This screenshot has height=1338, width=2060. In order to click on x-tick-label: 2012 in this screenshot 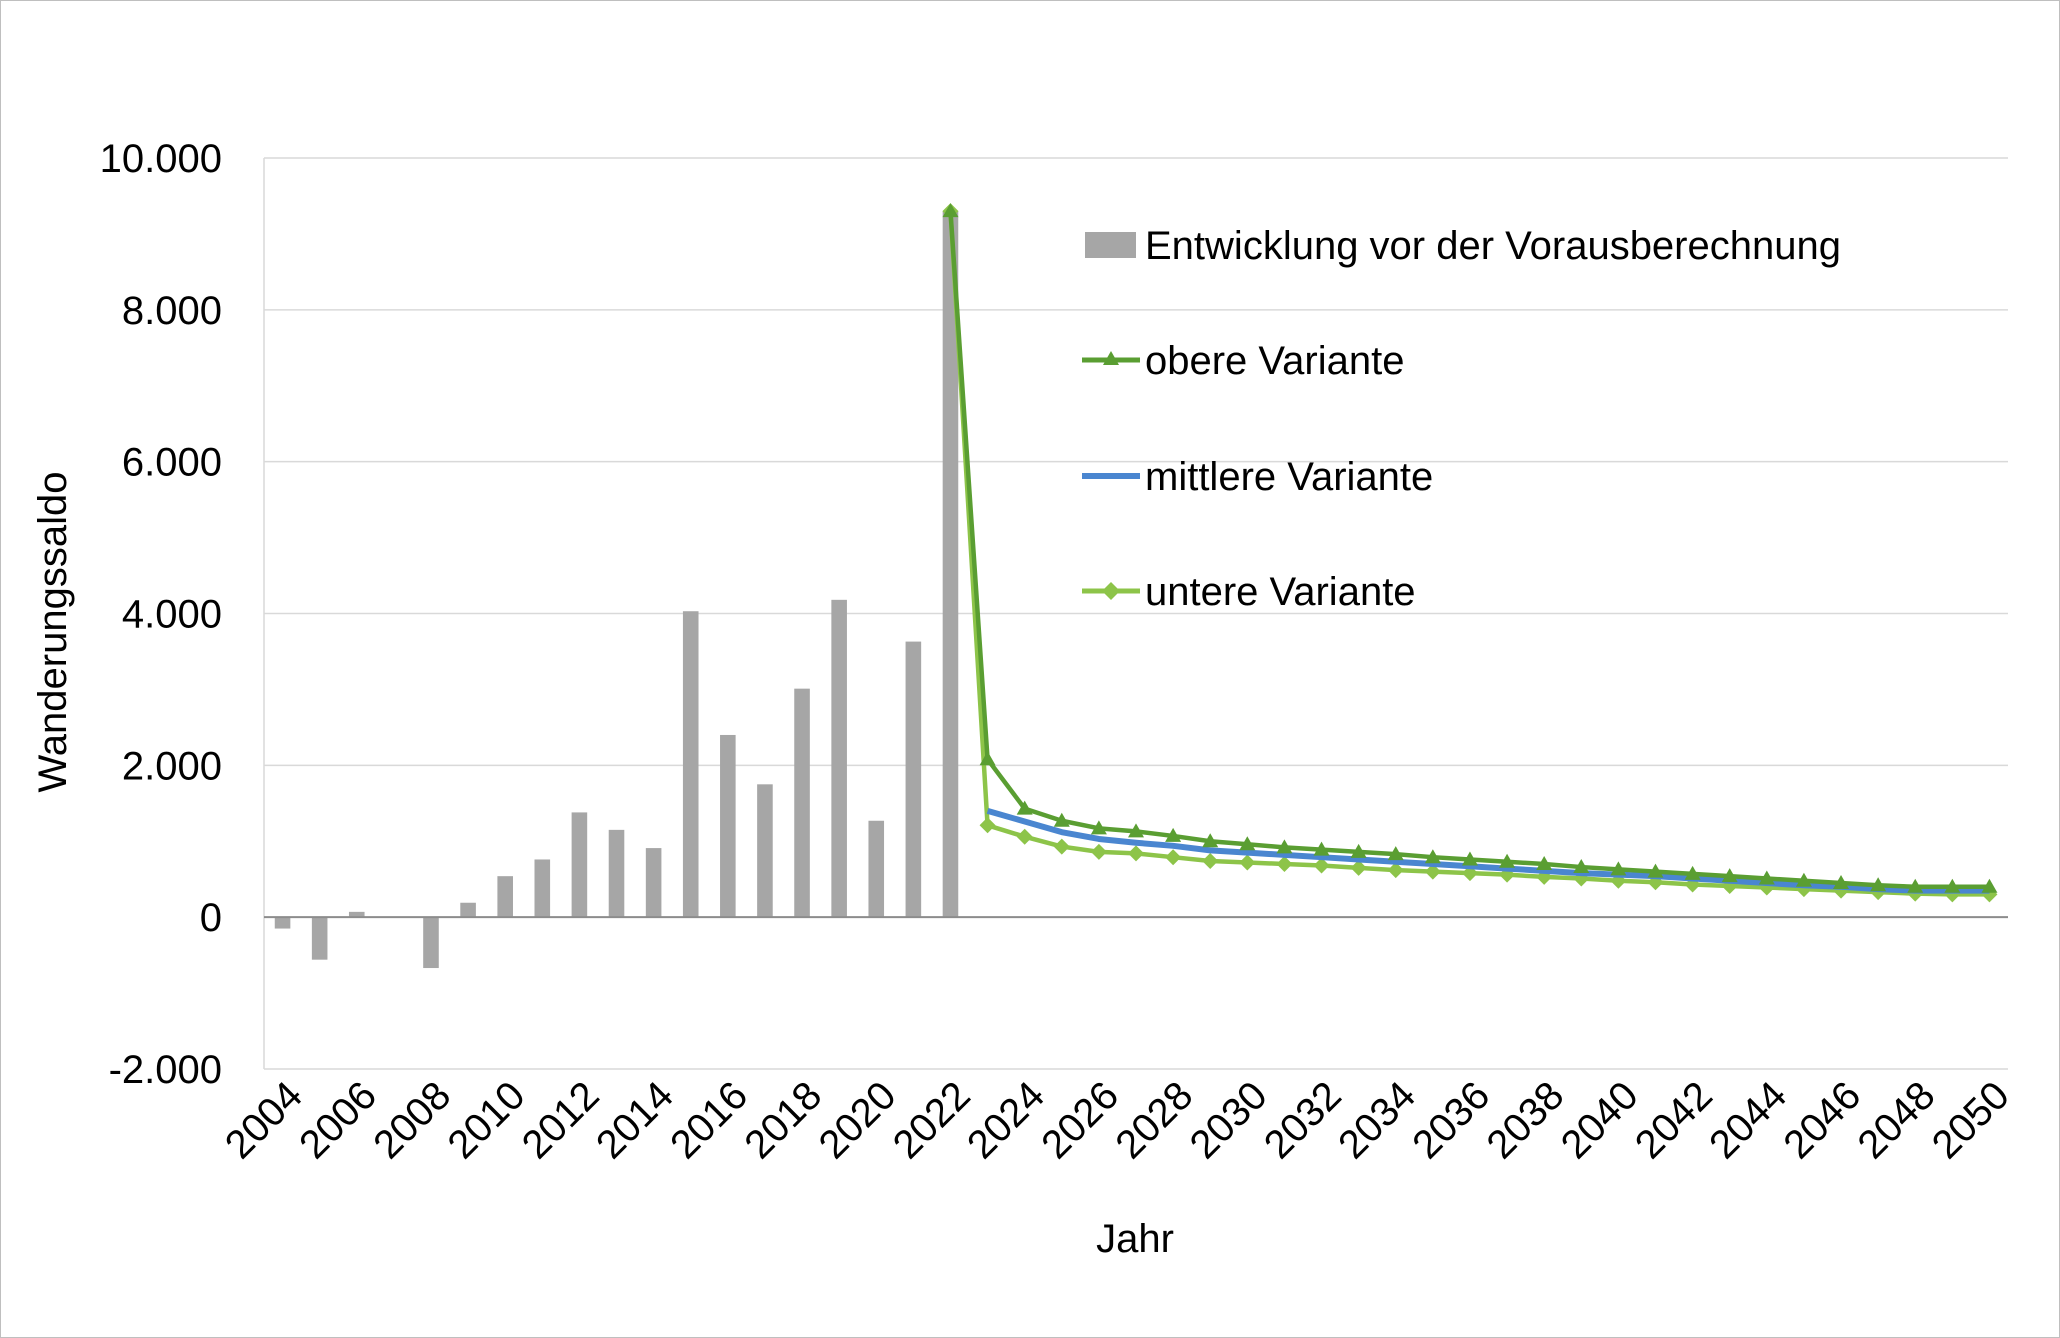, I will do `click(561, 1120)`.